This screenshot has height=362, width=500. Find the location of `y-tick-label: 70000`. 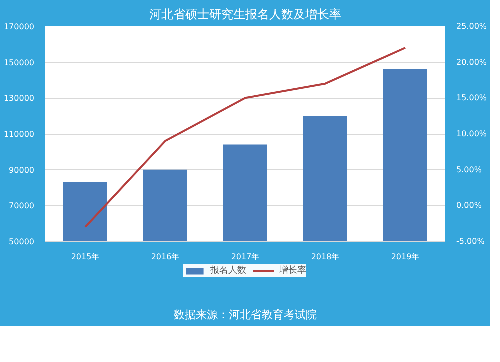

y-tick-label: 70000 is located at coordinates (22, 206).